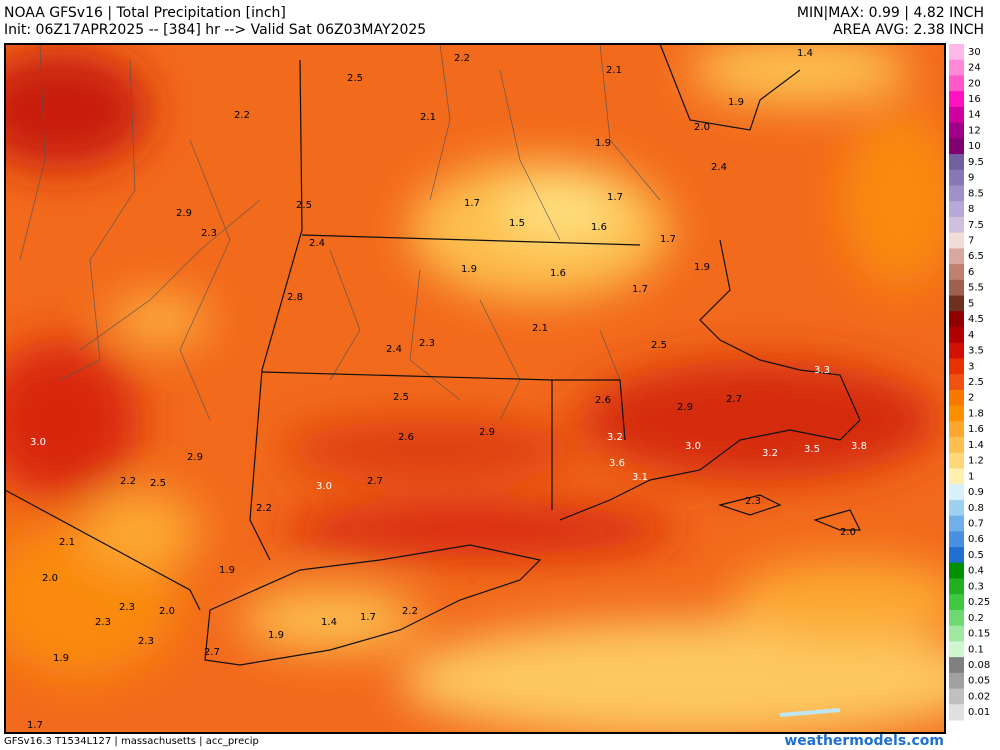 Image resolution: width=1000 pixels, height=750 pixels. I want to click on map-value: 3.6, so click(617, 463).